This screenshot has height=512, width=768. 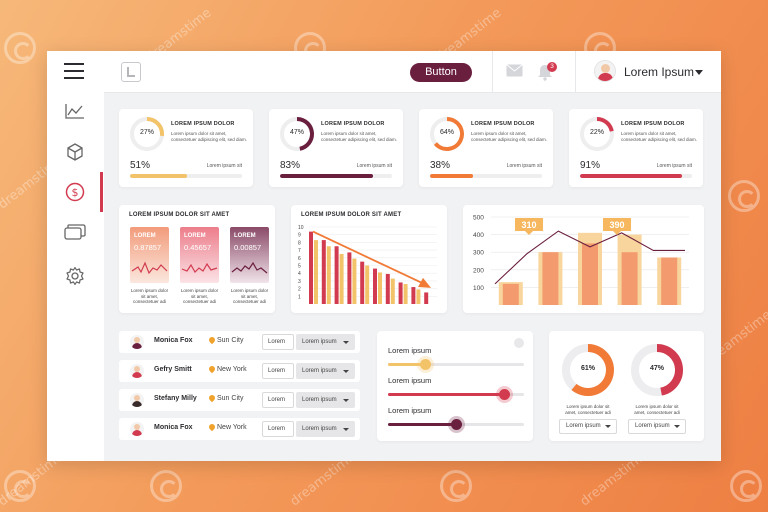 I want to click on y-tick-label: 500, so click(x=478, y=218).